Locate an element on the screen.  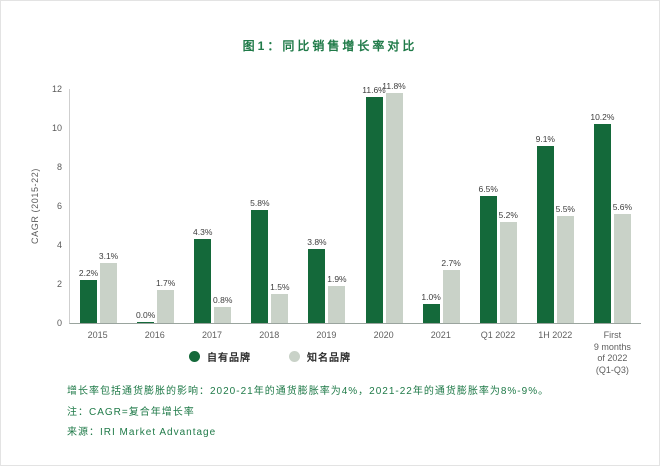
bar: 1.7% is located at coordinates (165, 300).